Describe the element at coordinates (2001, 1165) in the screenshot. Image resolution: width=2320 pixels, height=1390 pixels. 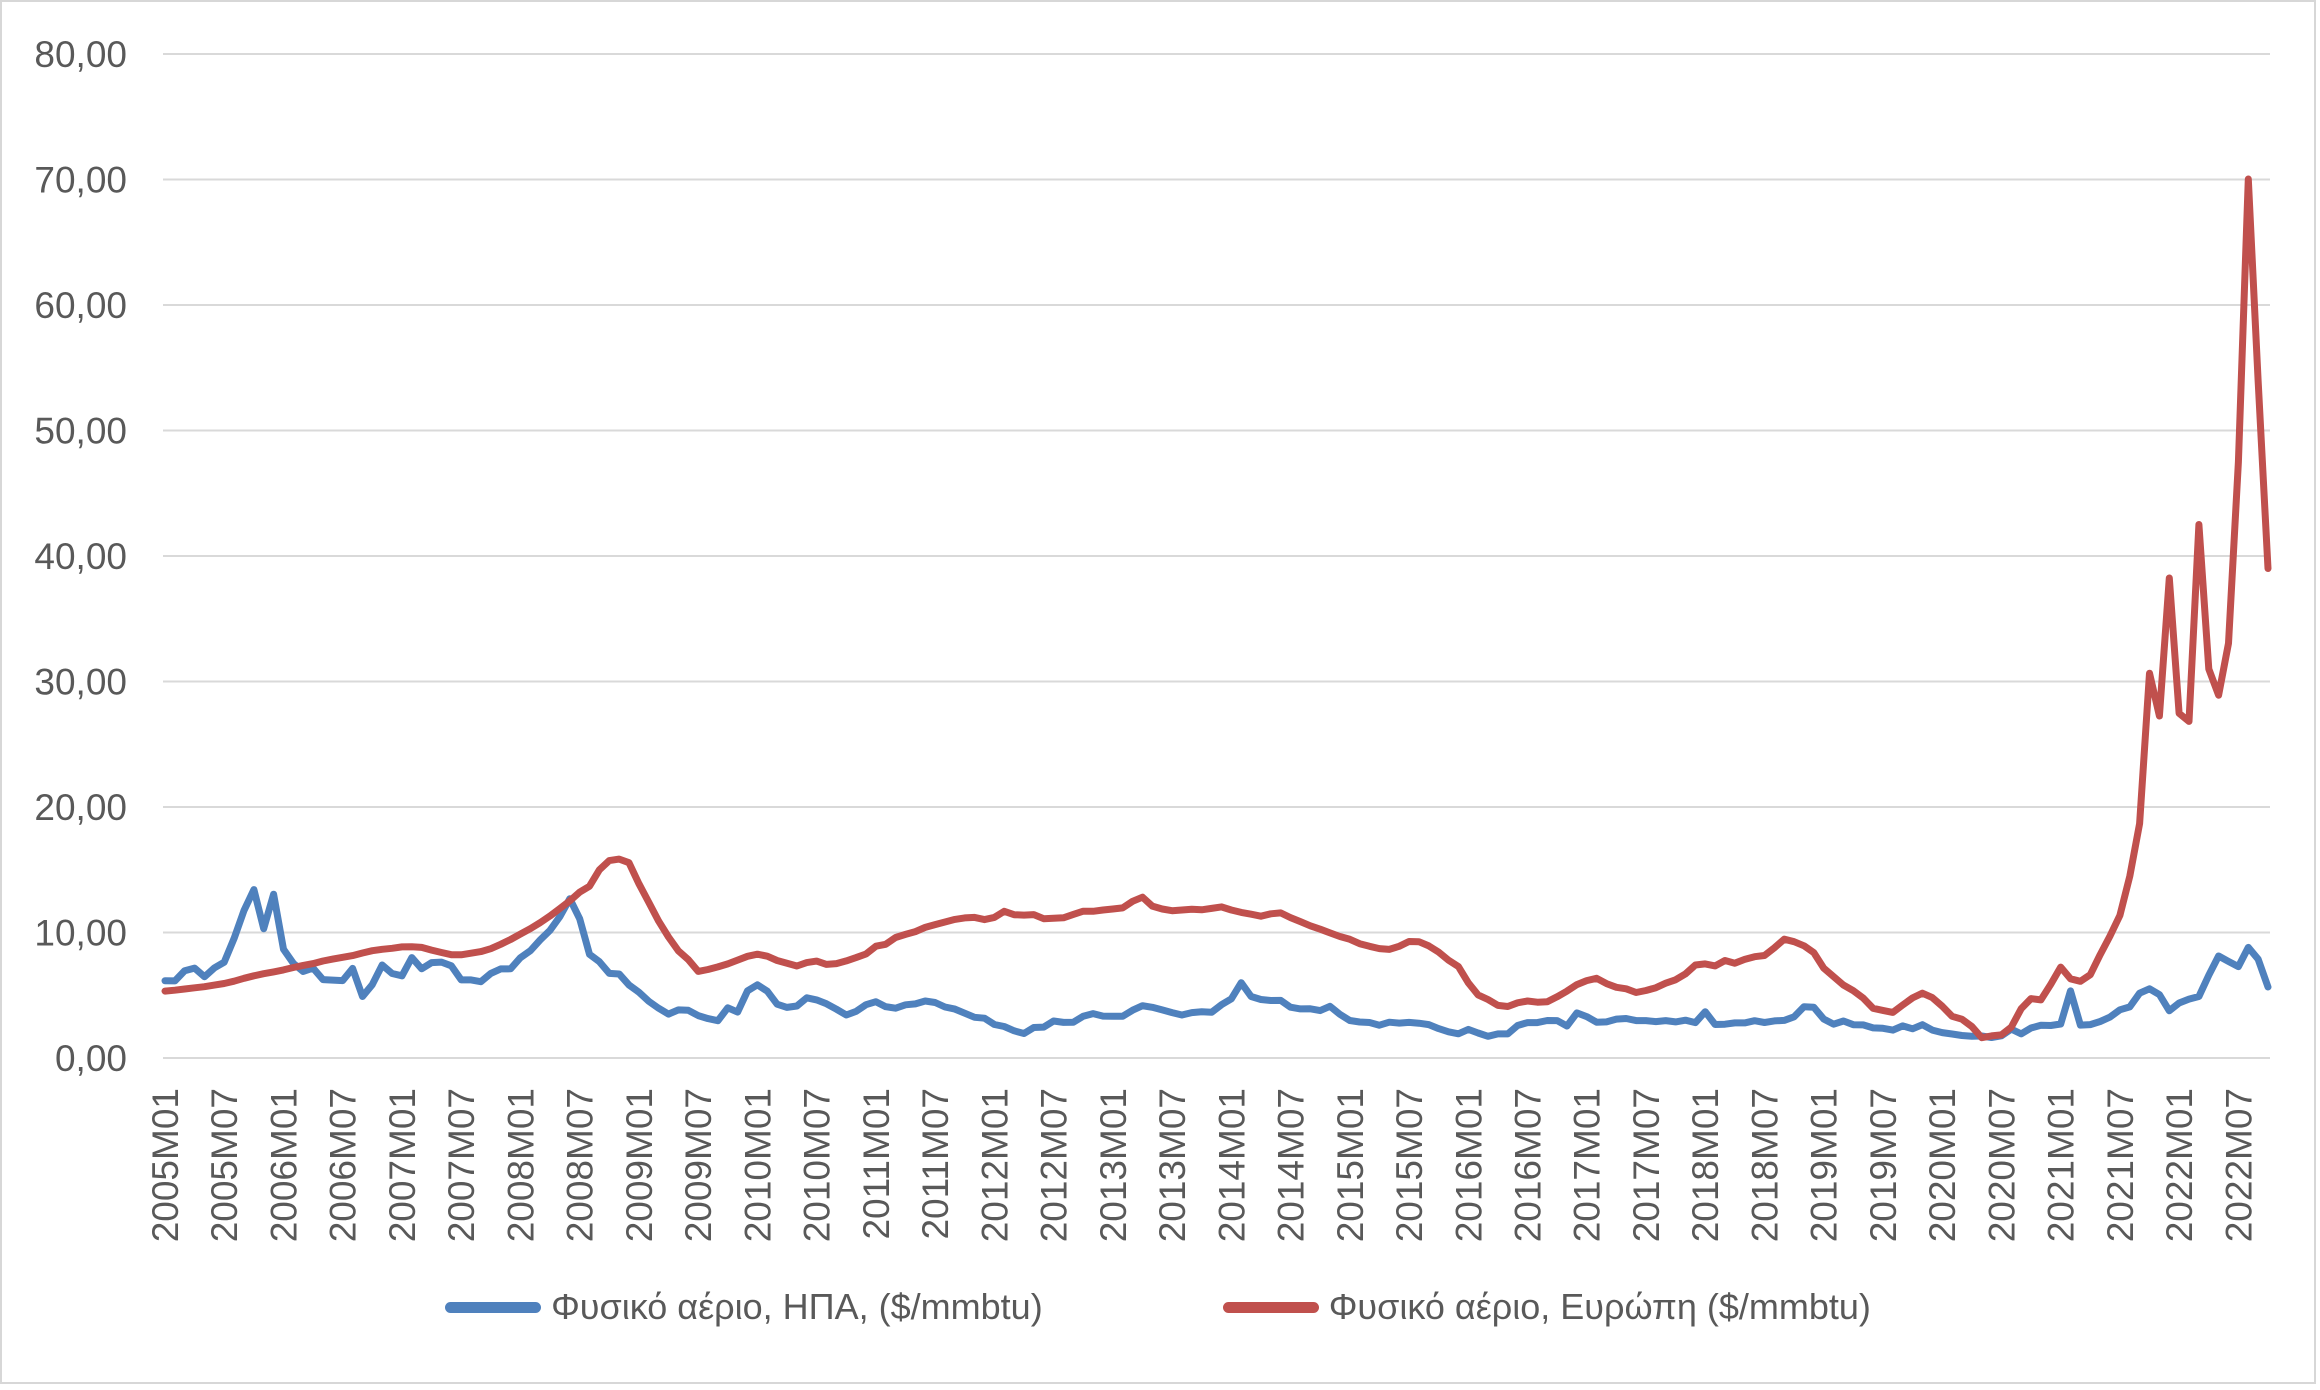
I see `x-axis-tick-label: 2020M07` at that location.